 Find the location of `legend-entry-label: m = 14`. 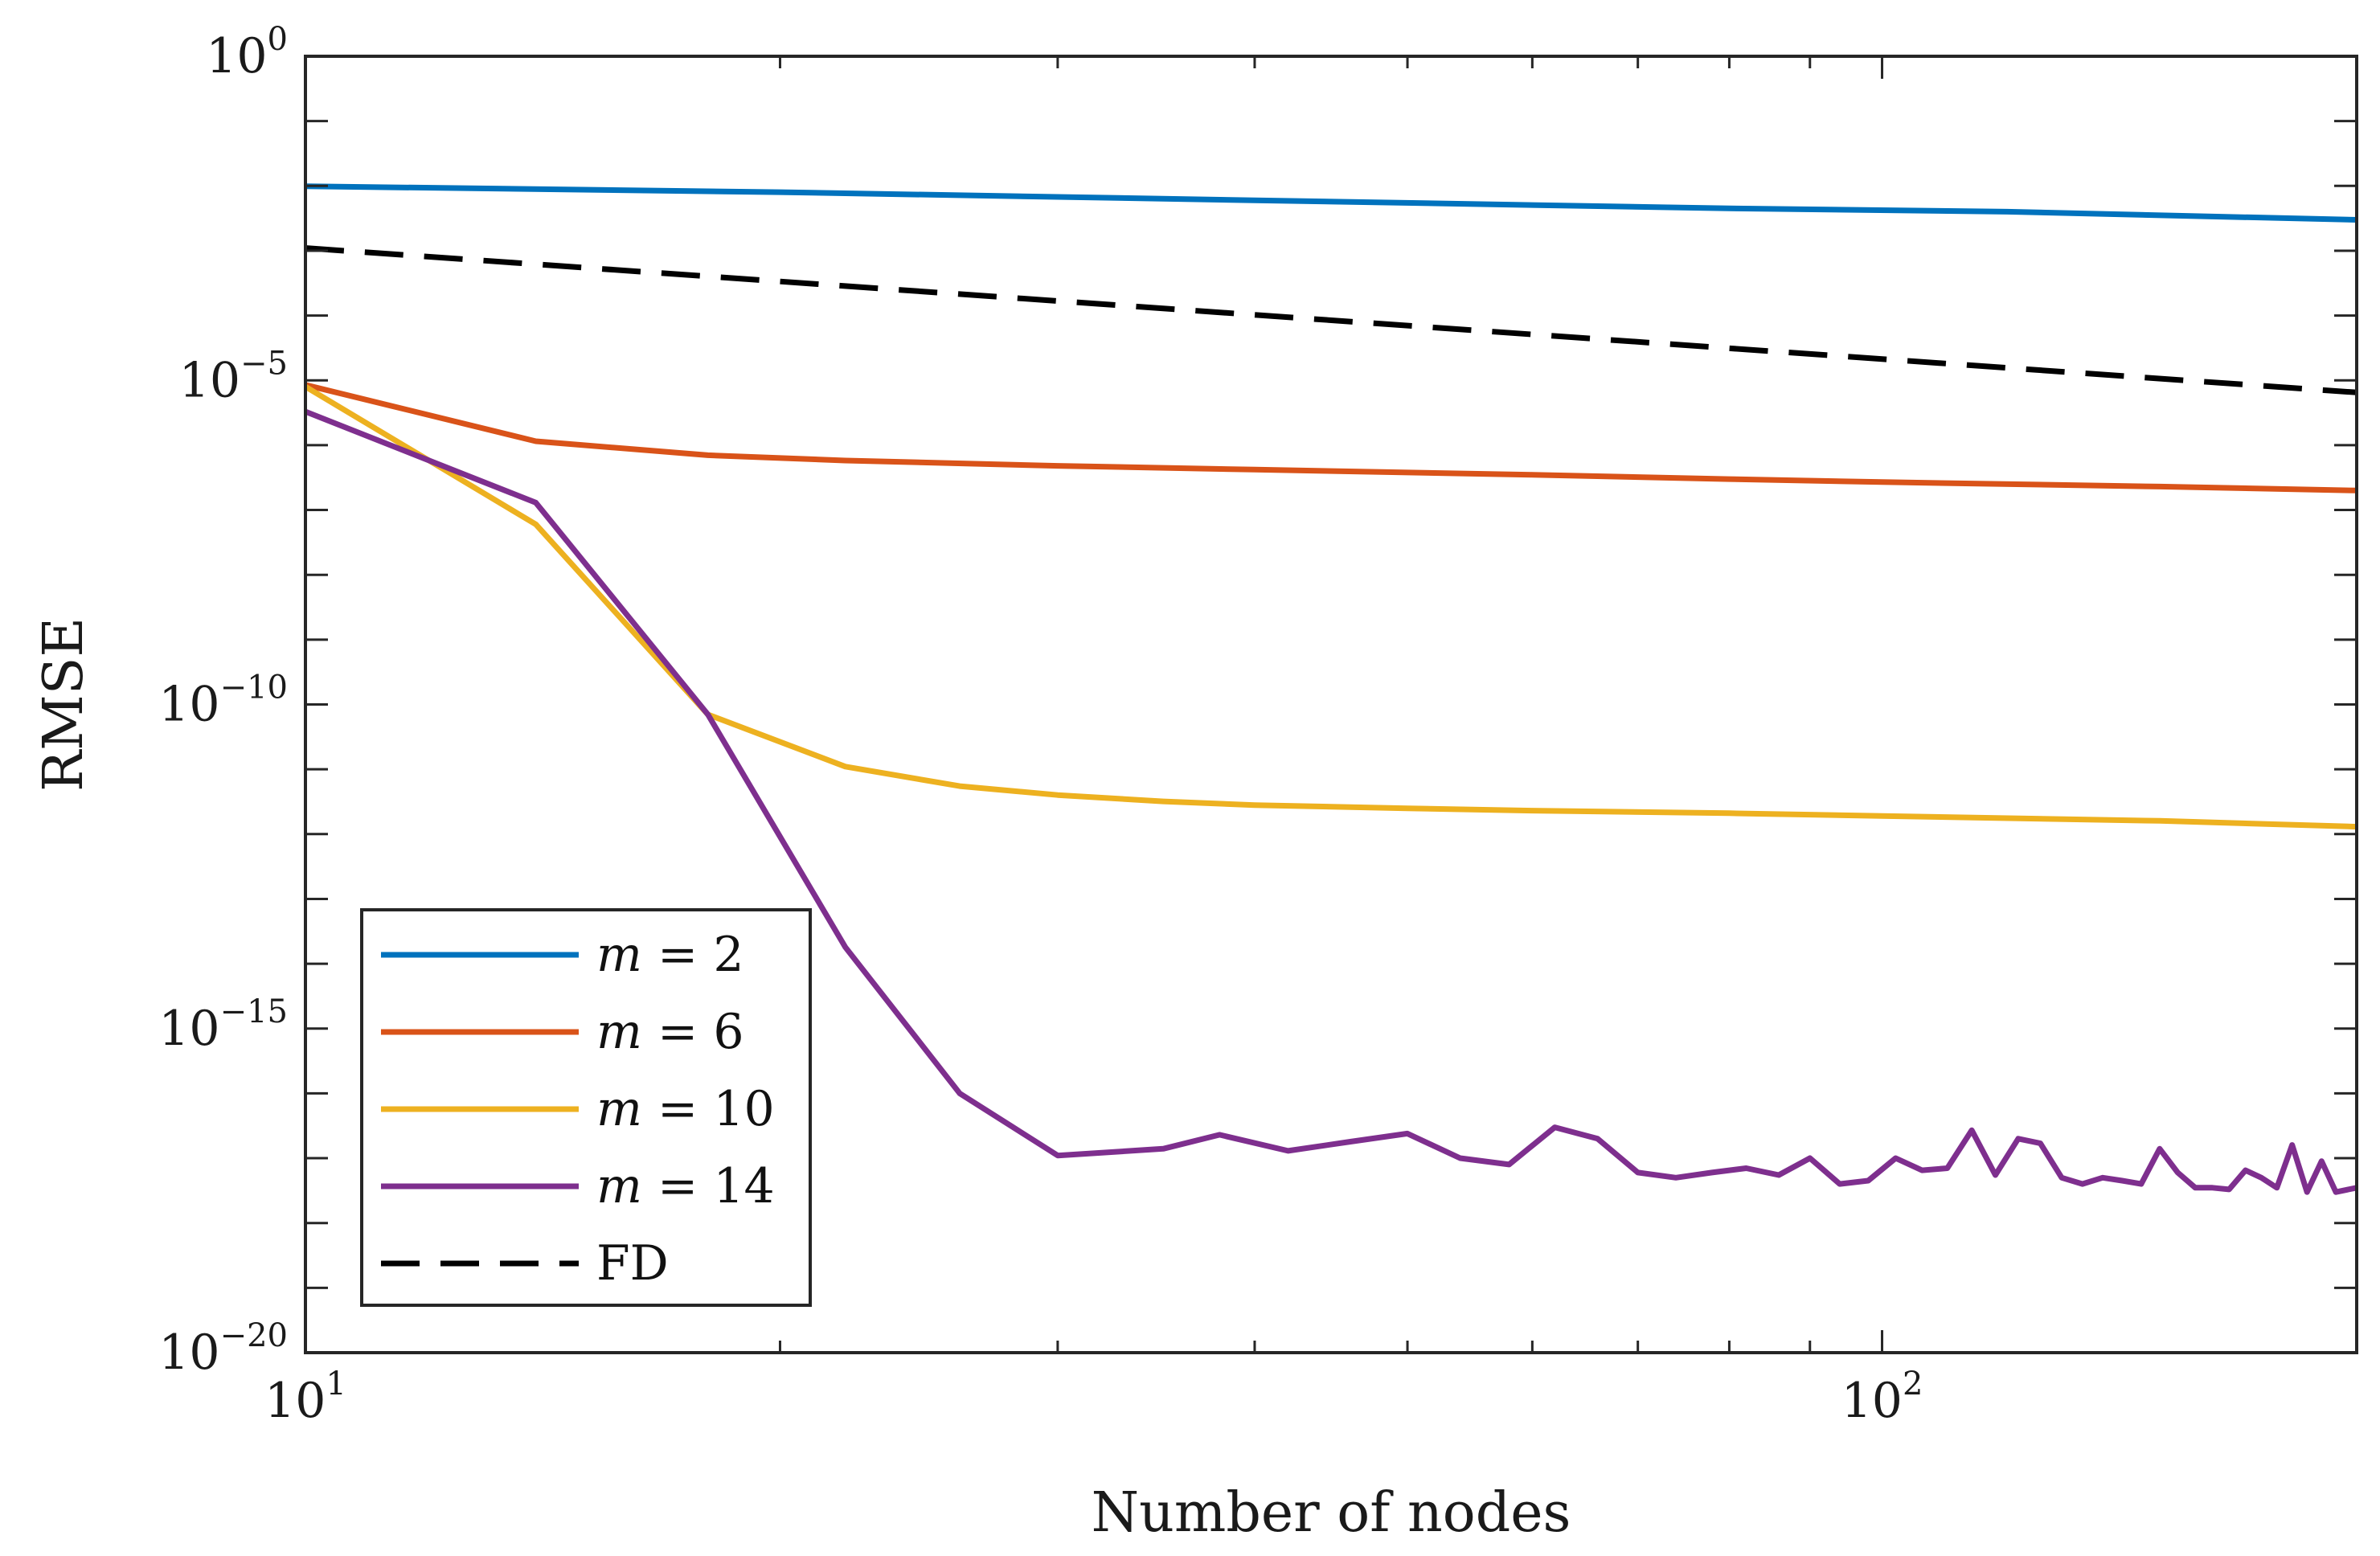

legend-entry-label: m = 14 is located at coordinates (686, 1186).